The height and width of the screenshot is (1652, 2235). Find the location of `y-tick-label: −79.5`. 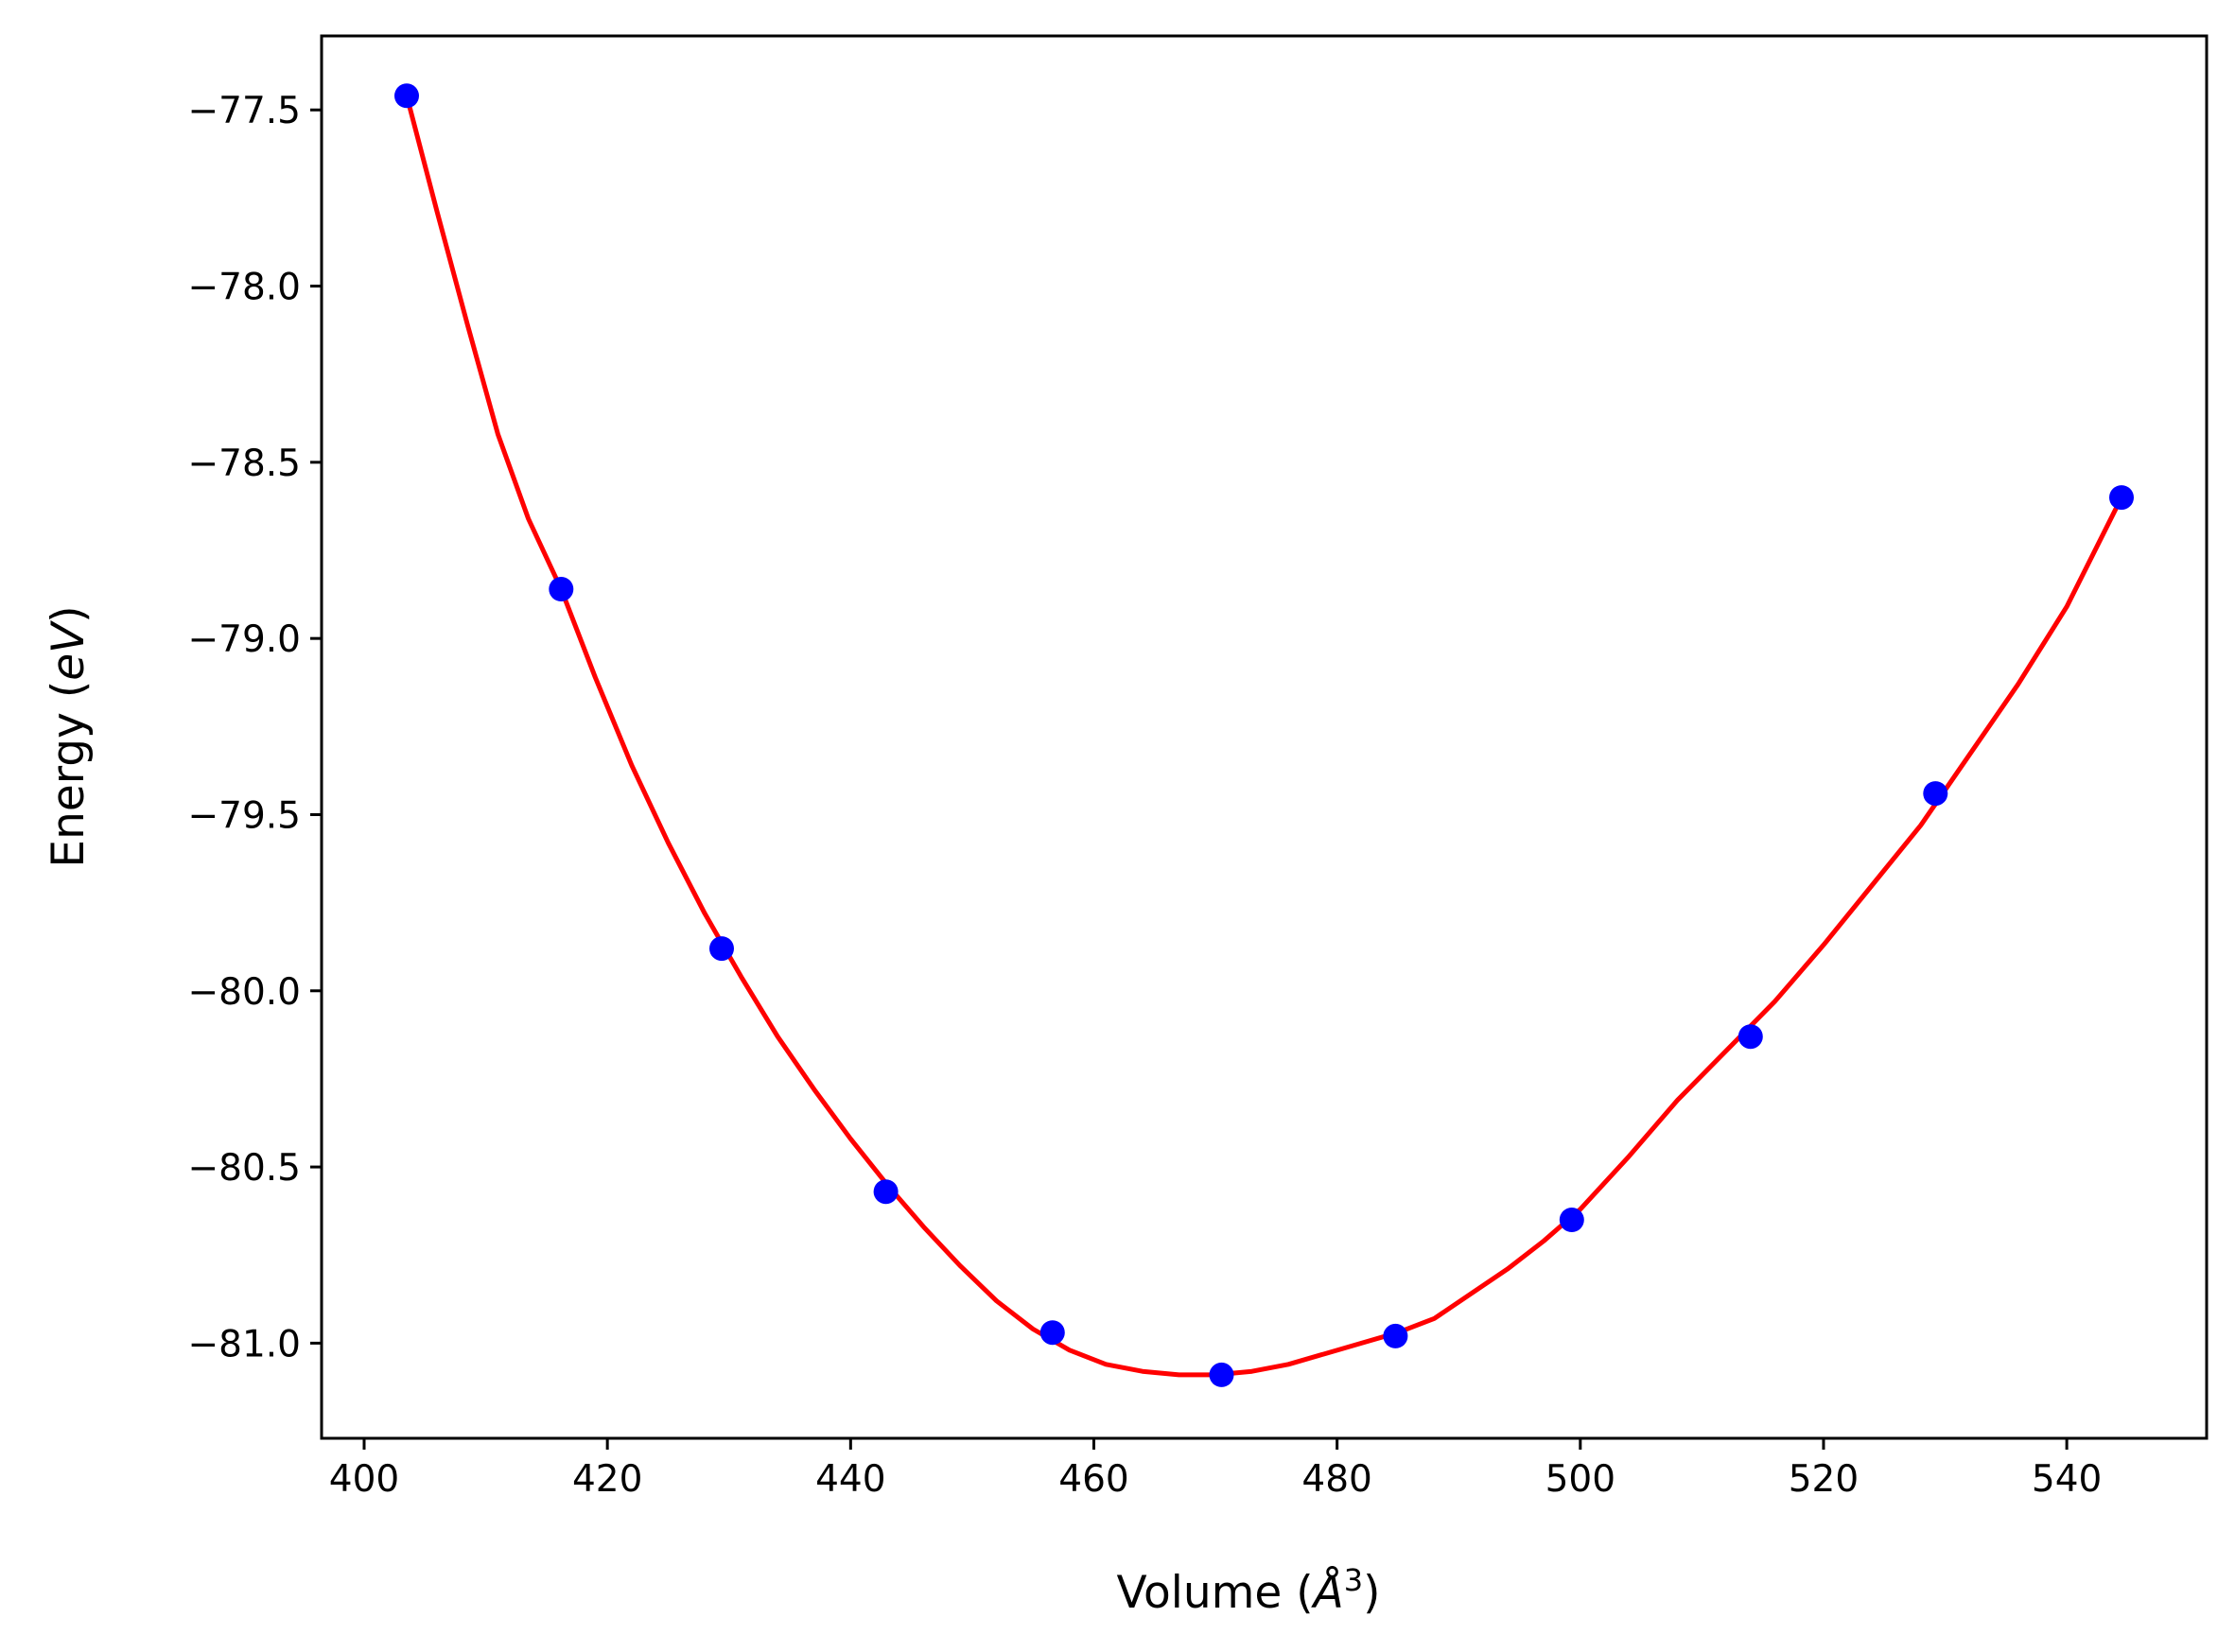

y-tick-label: −79.5 is located at coordinates (244, 816).